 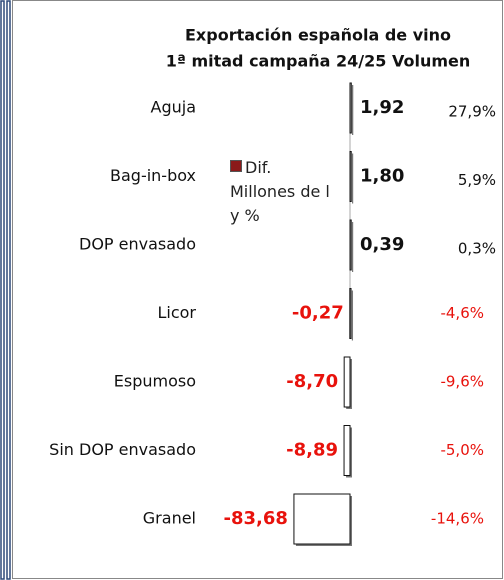 I want to click on legend-label: Dif. Millones de l y %, so click(x=280, y=191).